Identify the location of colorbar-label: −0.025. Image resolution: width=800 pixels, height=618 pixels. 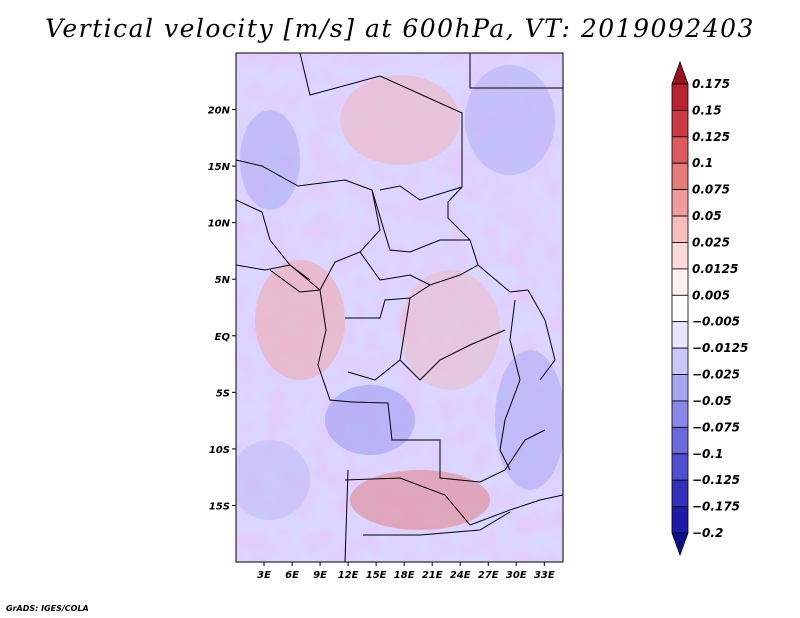
(716, 375).